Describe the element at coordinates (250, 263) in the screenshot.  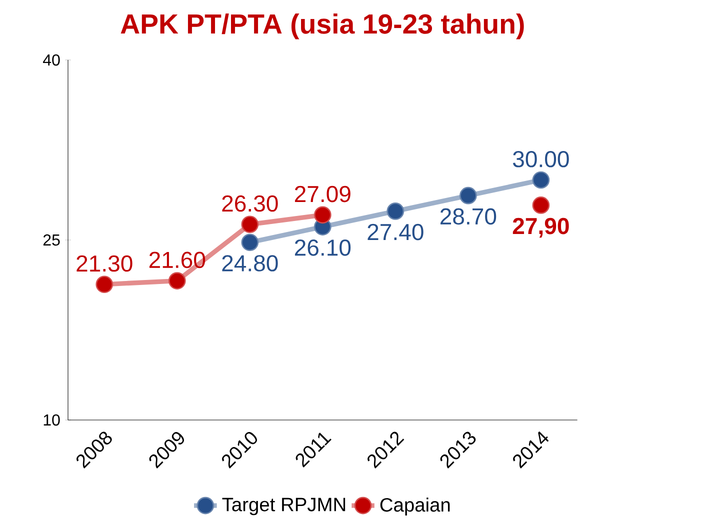
I see `data-label: 24.80` at that location.